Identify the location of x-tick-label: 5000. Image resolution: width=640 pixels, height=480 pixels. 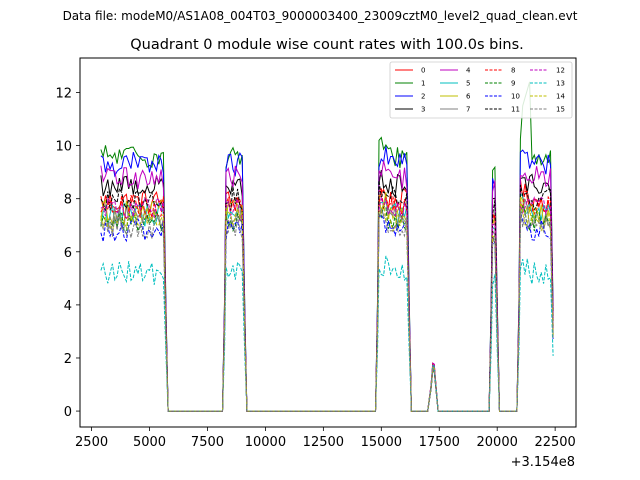
(149, 442).